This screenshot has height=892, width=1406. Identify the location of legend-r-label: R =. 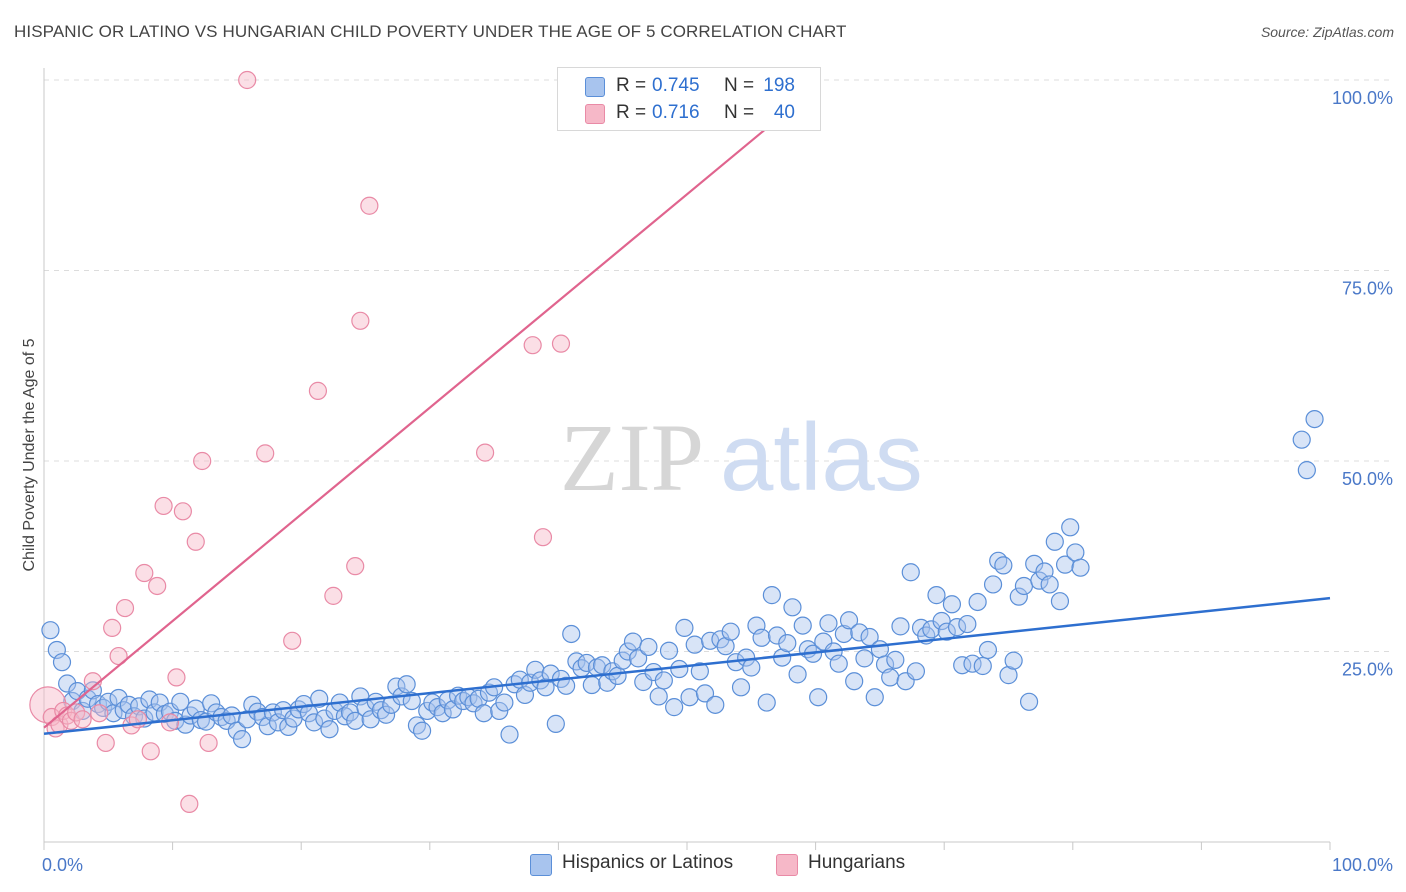
(631, 85).